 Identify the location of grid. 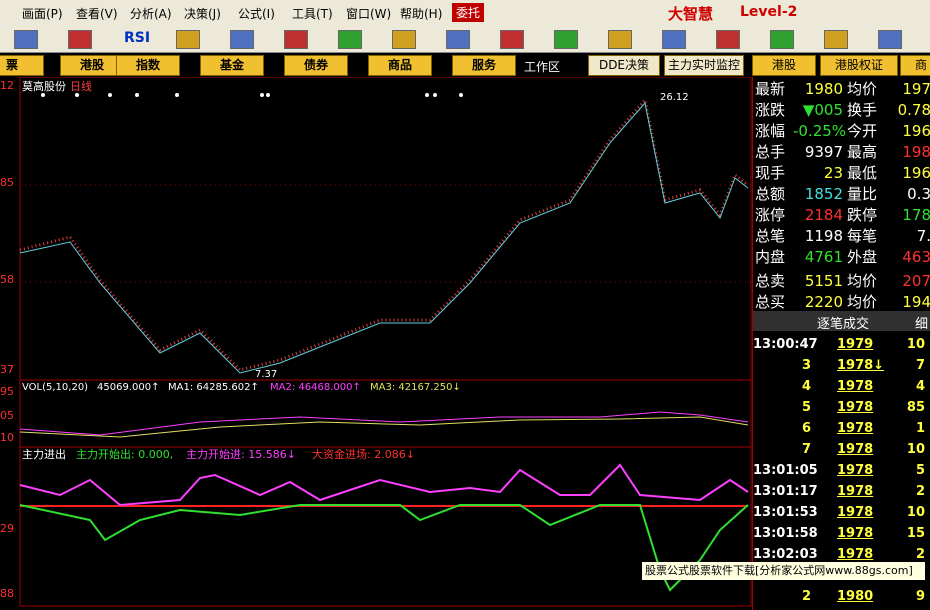
(385, 233).